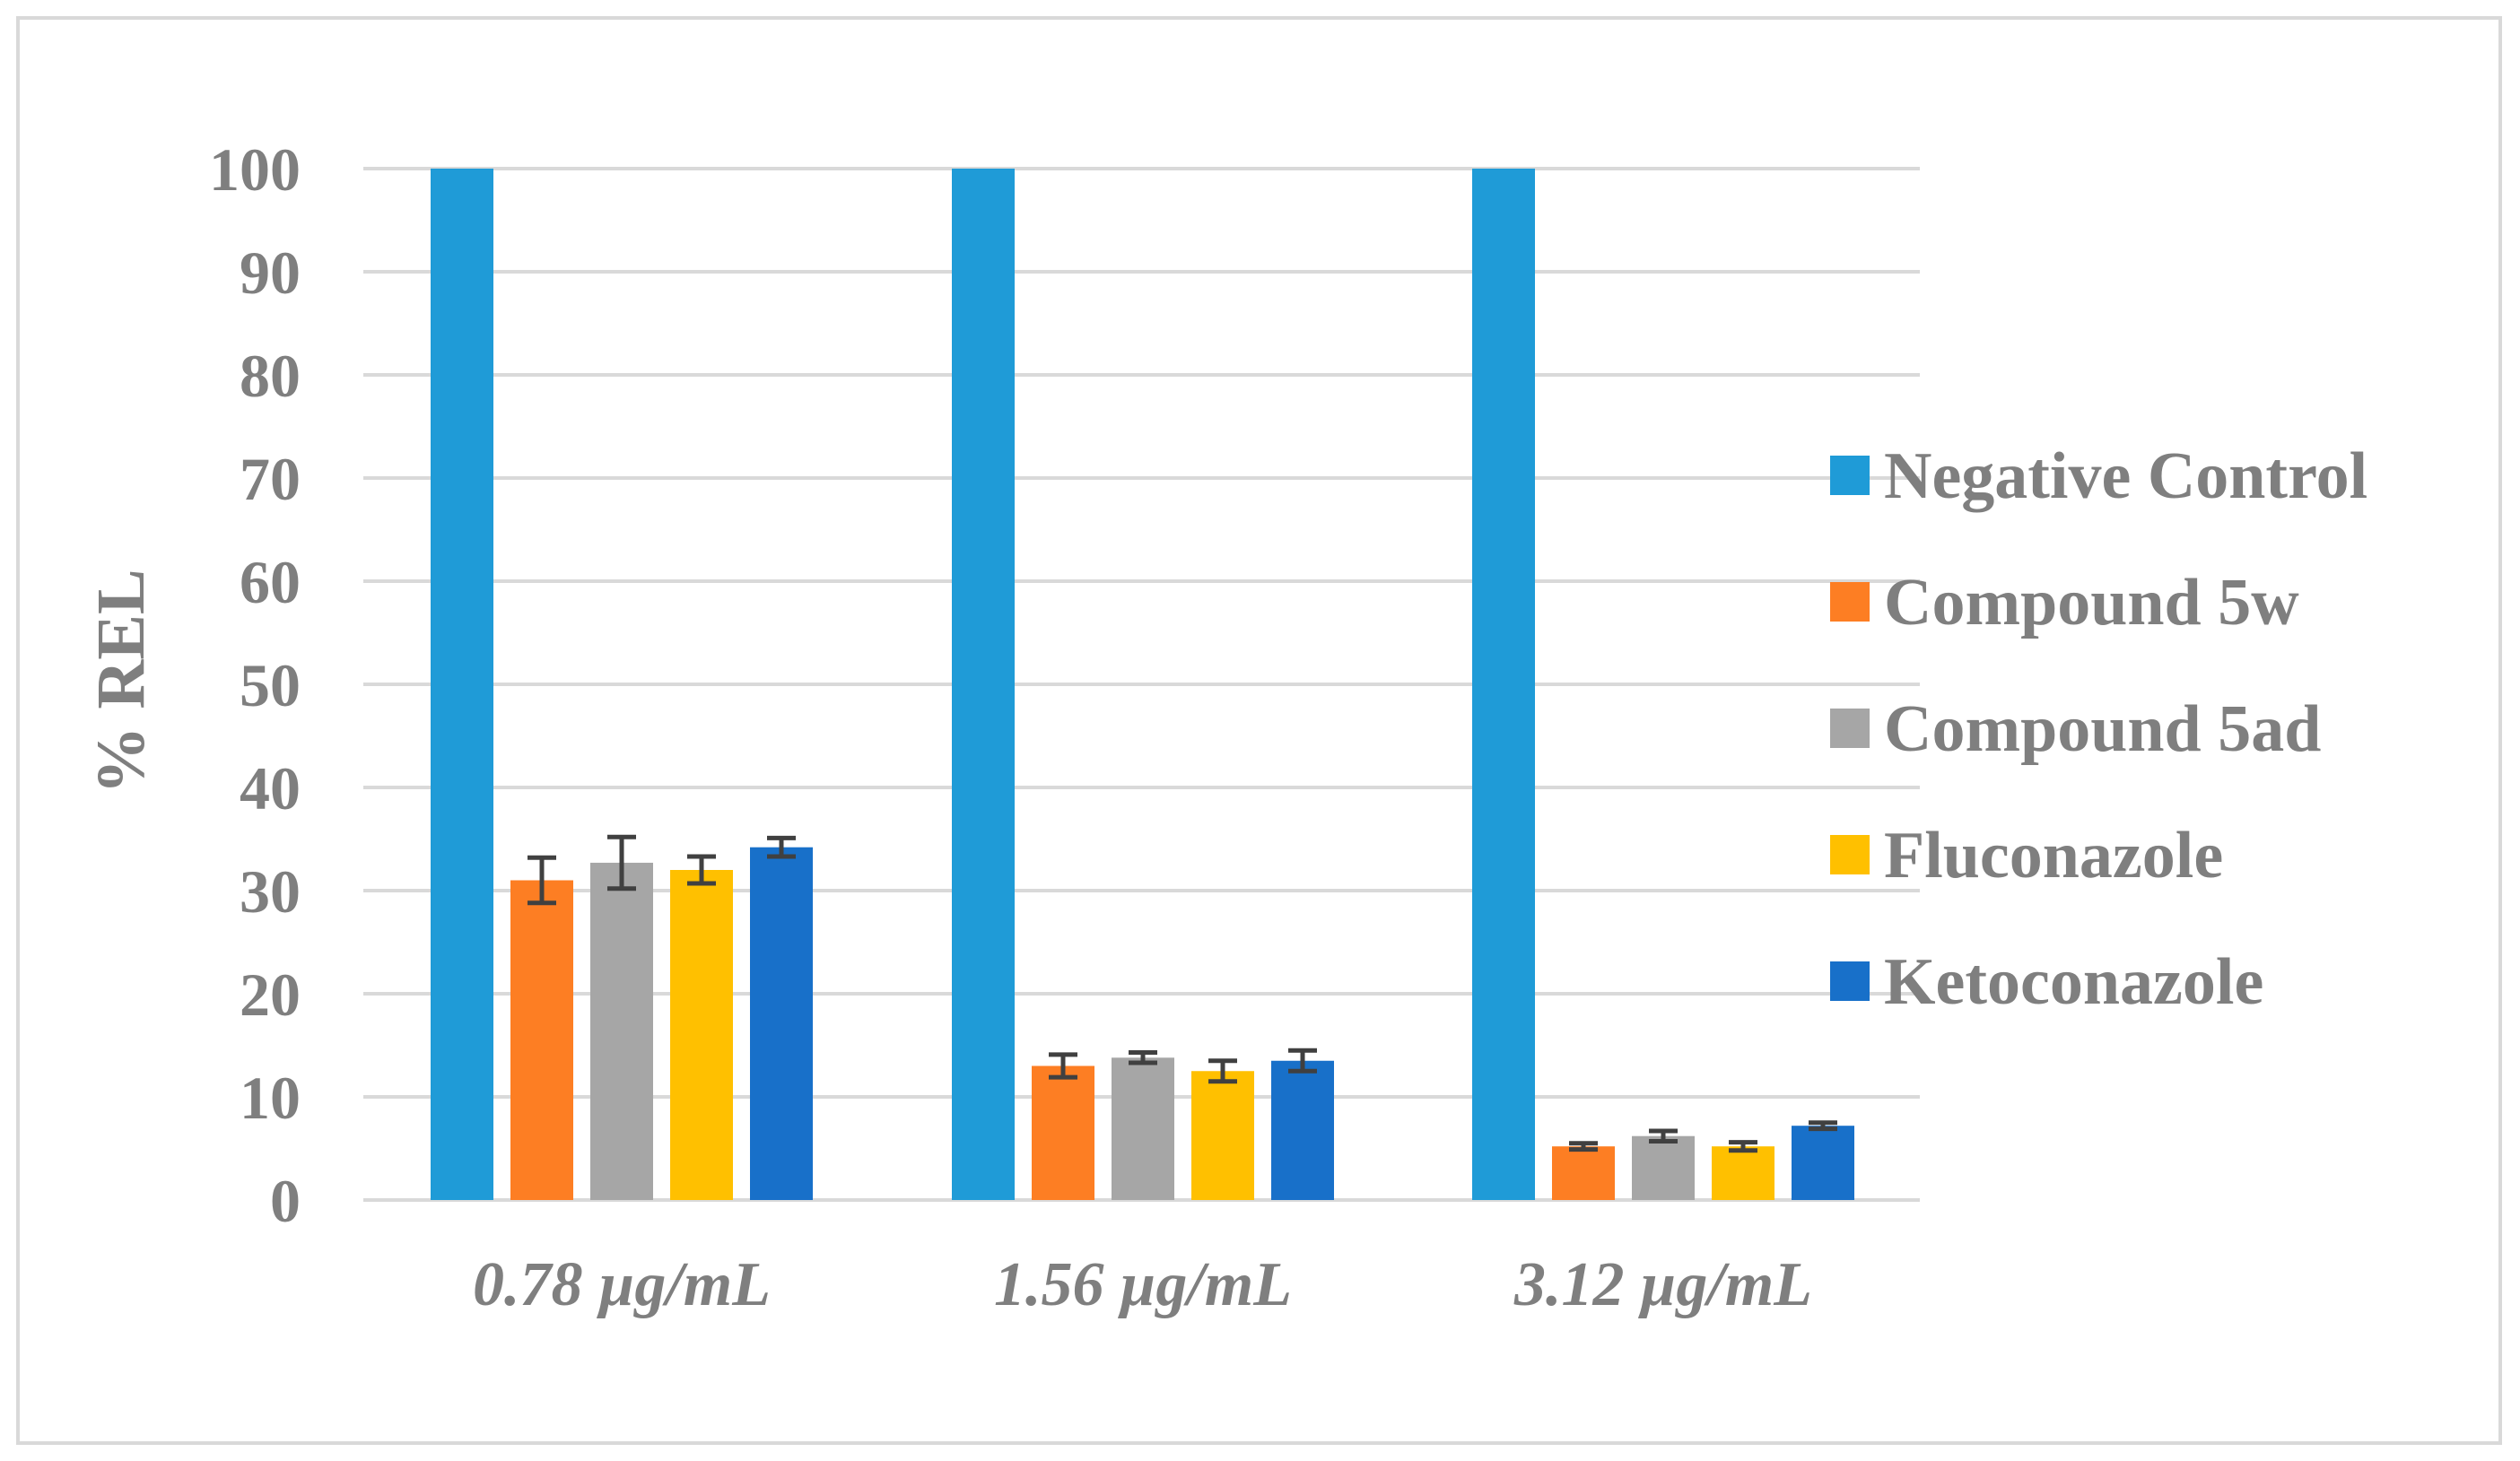 This screenshot has width=2520, height=1461. I want to click on y-tick-label: 10, so click(270, 1098).